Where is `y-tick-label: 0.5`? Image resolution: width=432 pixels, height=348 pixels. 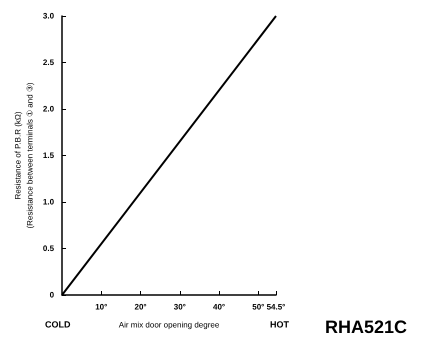 y-tick-label: 0.5 is located at coordinates (48, 248).